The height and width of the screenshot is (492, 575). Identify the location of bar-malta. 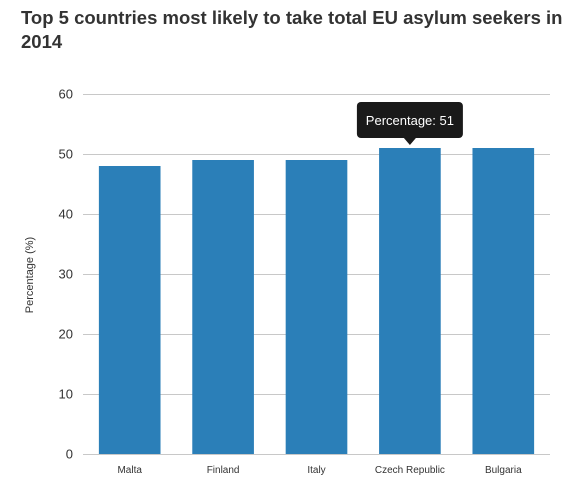
(129, 310).